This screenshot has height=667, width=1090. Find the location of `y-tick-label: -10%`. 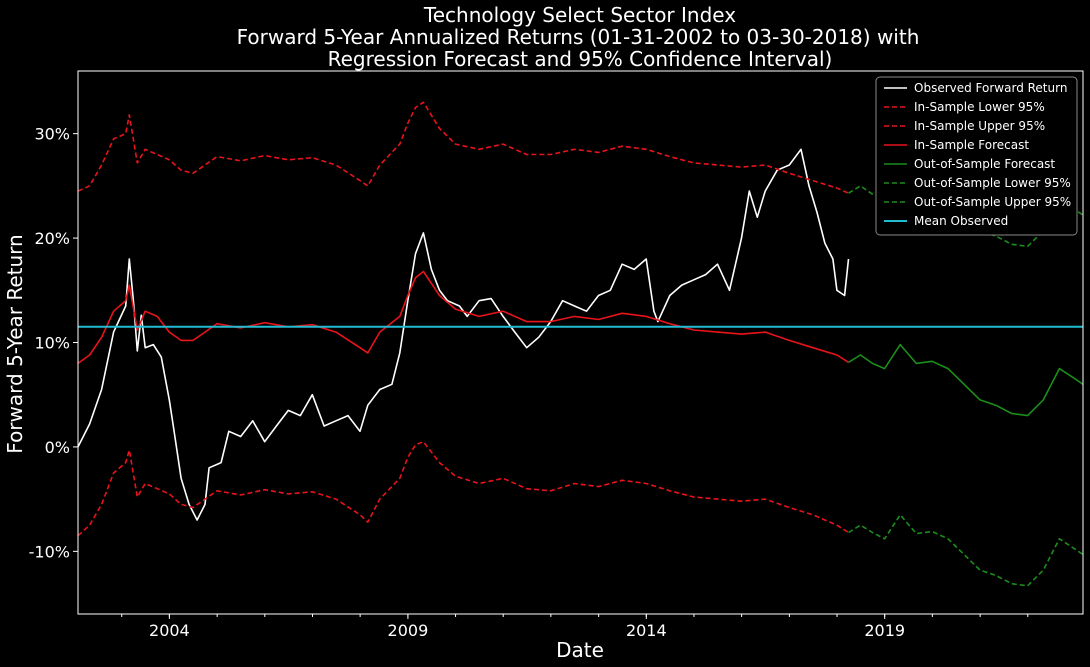

y-tick-label: -10% is located at coordinates (49, 551).